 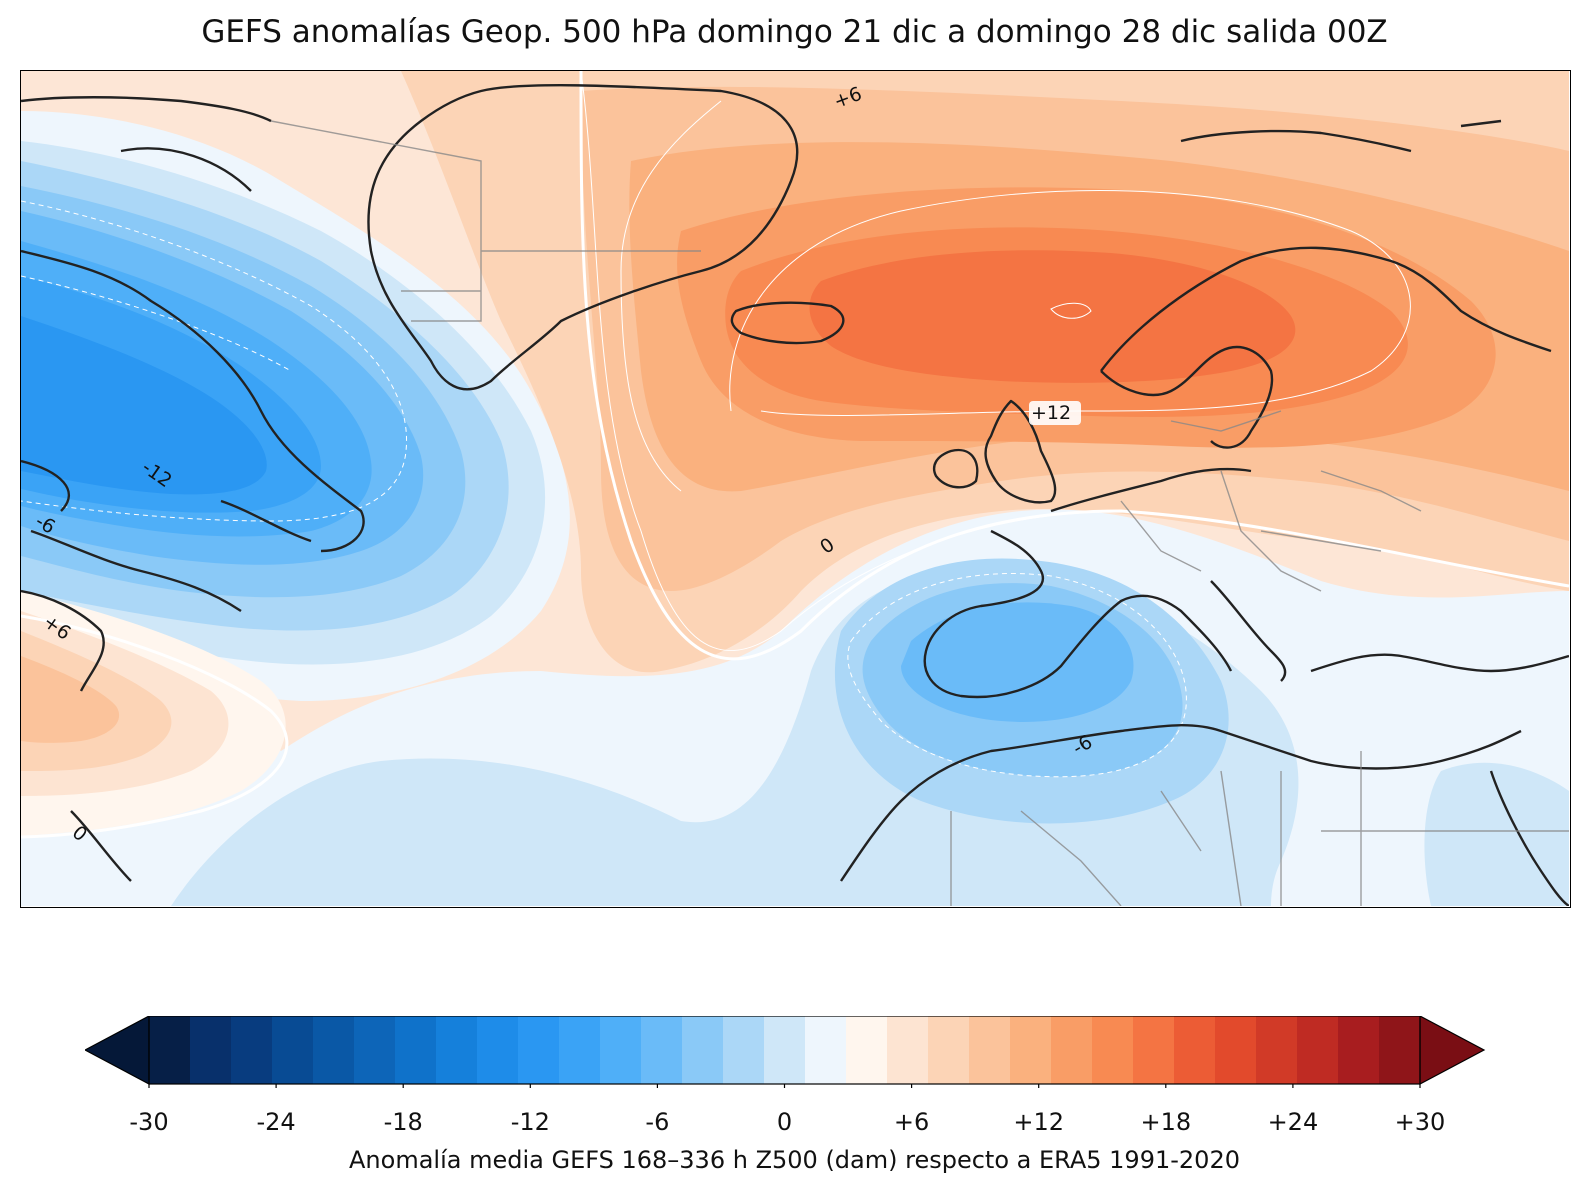 I want to click on colorbar-tick-label: +6, so click(x=911, y=1122).